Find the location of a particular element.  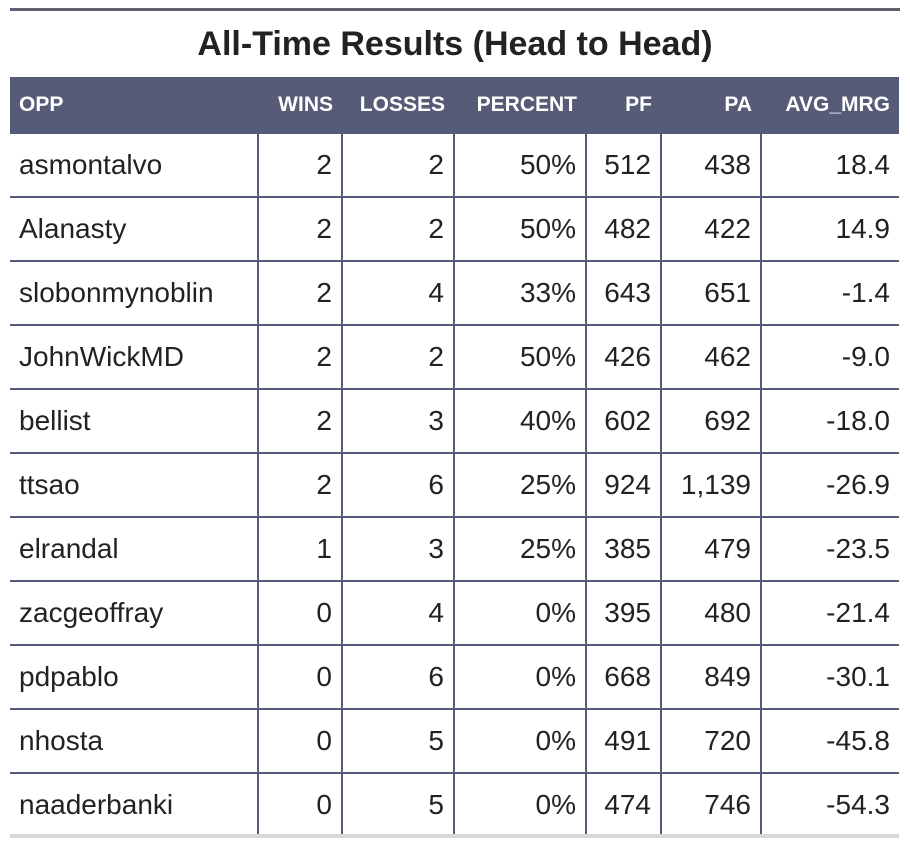

cell-percent: 33% is located at coordinates (520, 293).